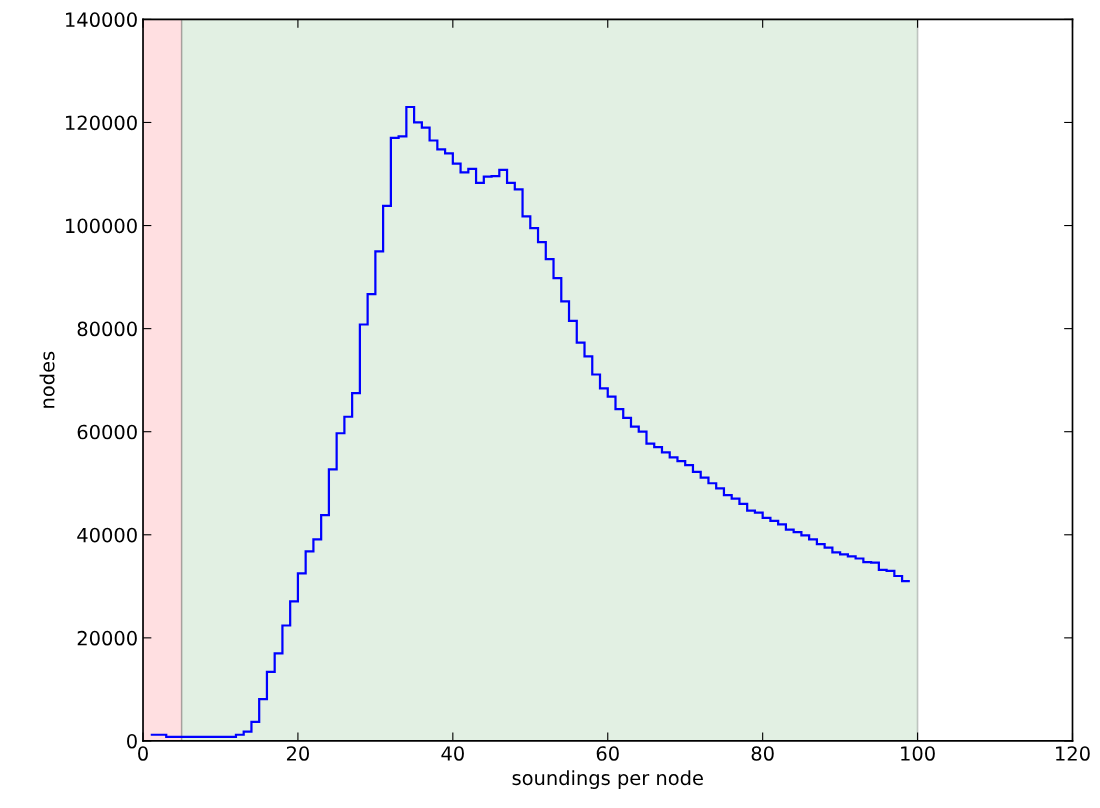  I want to click on y-axis-title: nodes, so click(47, 379).